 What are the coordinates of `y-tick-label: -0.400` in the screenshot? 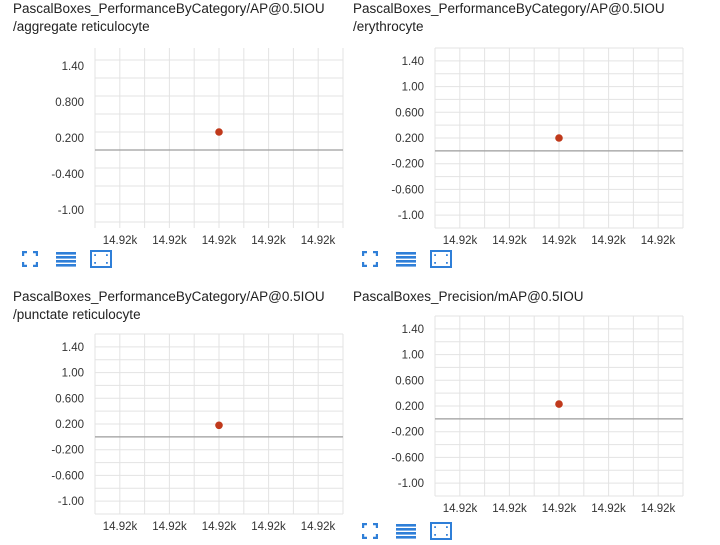 It's located at (67, 175).